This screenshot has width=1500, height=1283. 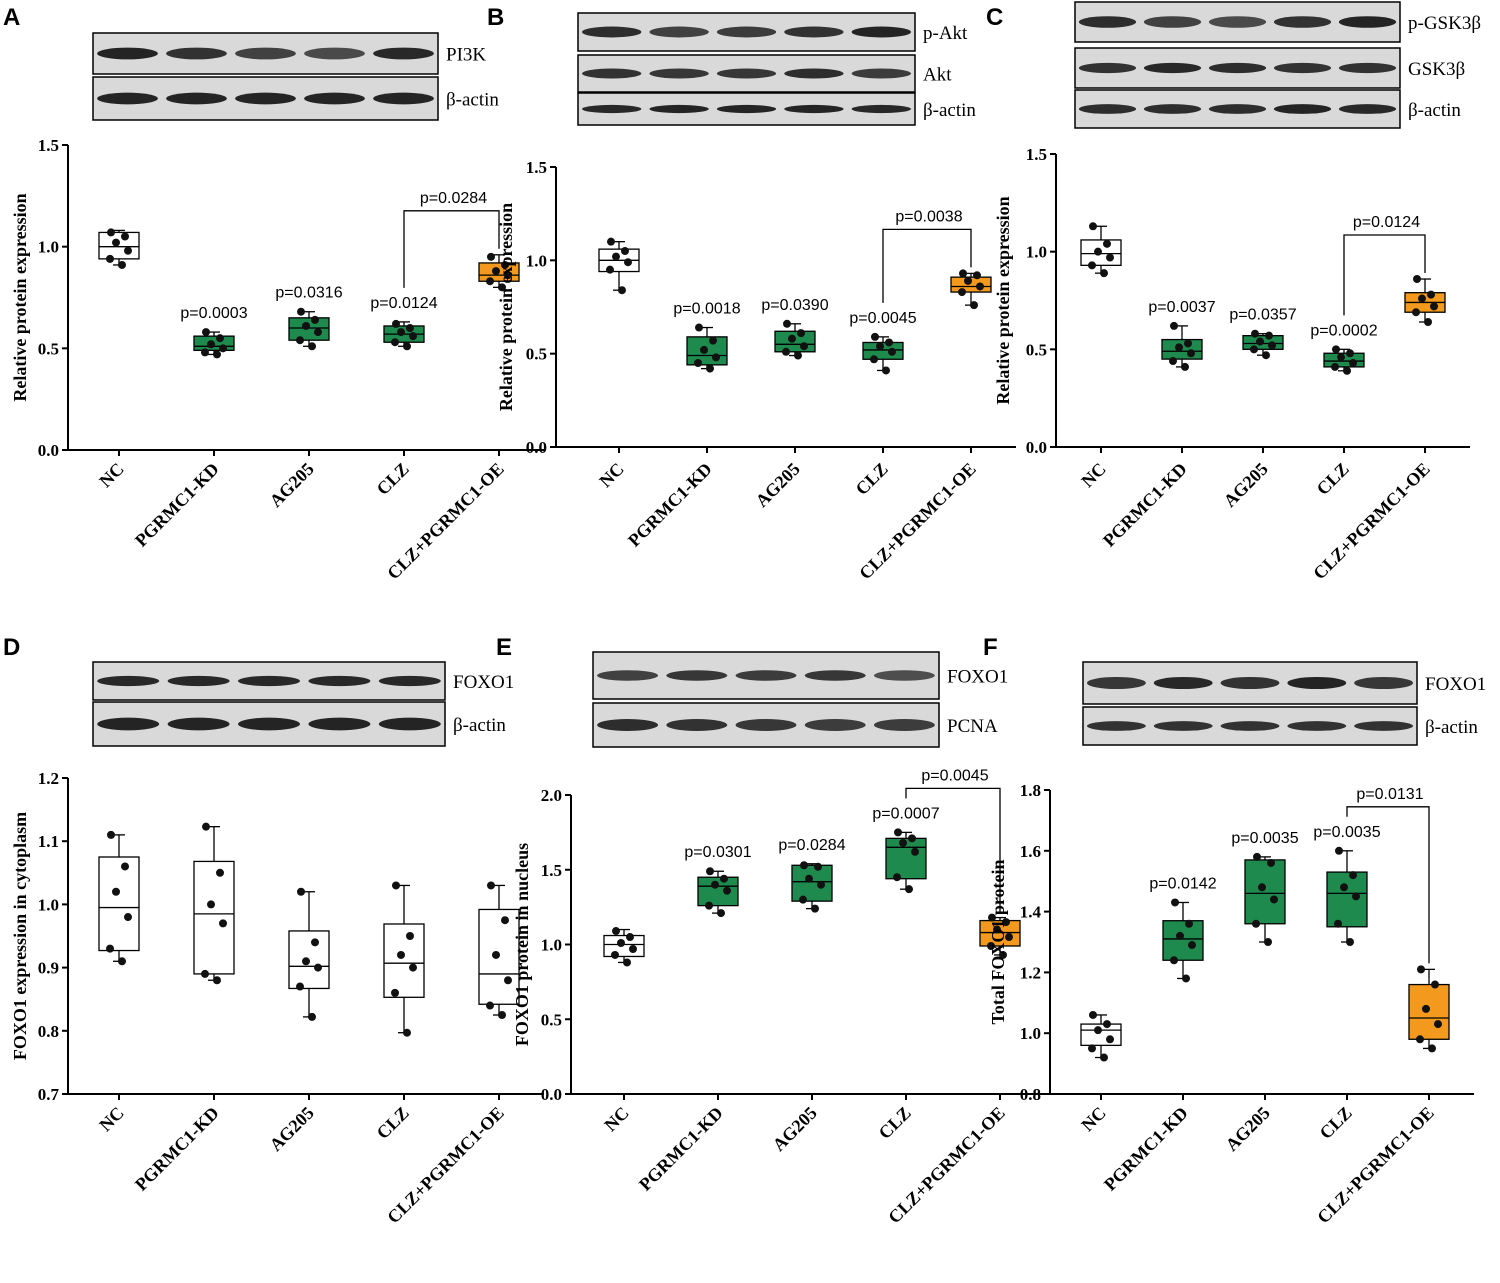 What do you see at coordinates (48, 1031) in the screenshot?
I see `y-tick-label: 0.8` at bounding box center [48, 1031].